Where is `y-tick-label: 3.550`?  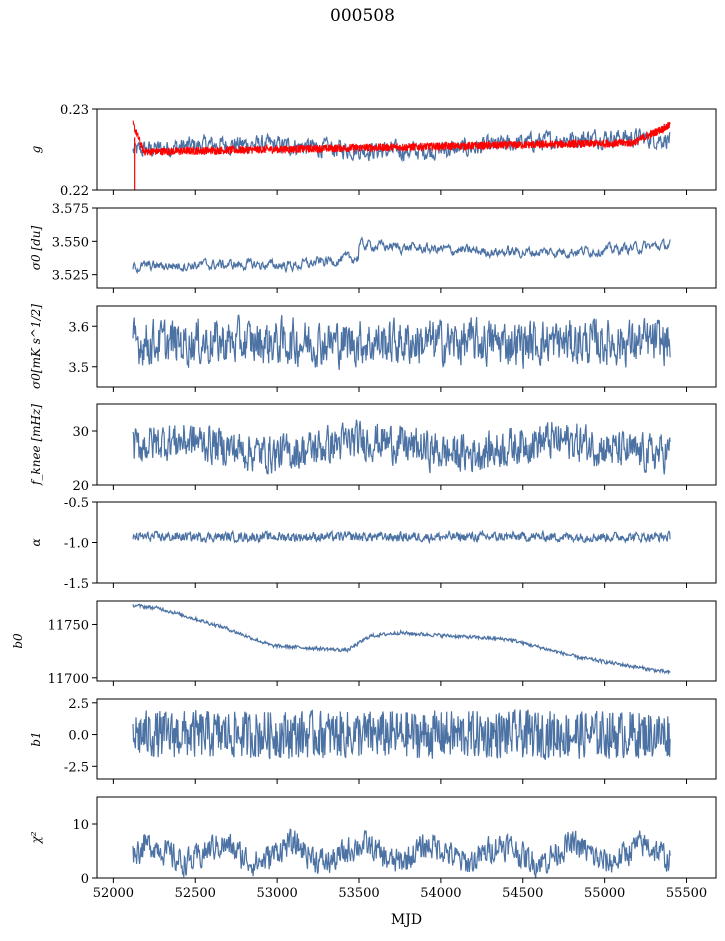
y-tick-label: 3.550 is located at coordinates (70, 242).